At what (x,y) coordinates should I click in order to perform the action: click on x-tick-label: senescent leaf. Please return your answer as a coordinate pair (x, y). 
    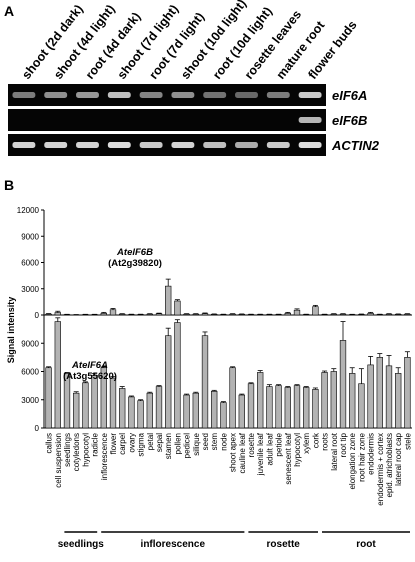
    Looking at the image, I should click on (288, 458).